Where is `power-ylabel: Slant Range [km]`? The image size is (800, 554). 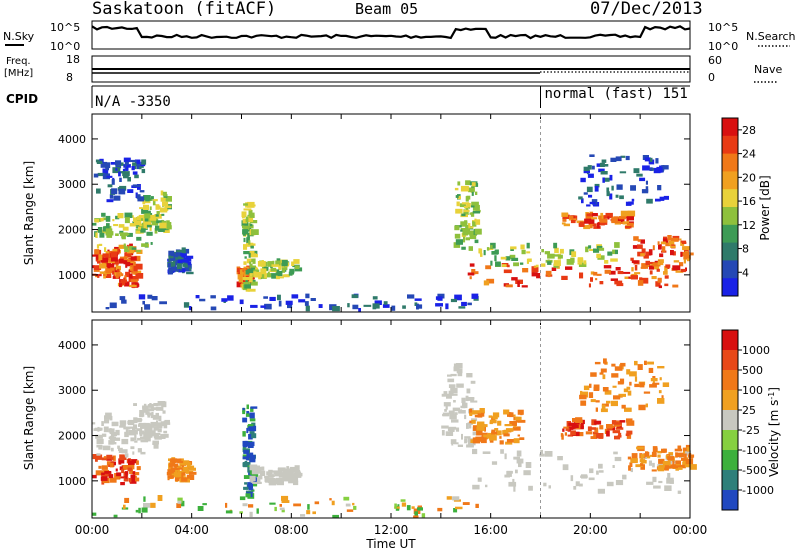 power-ylabel: Slant Range [km] is located at coordinates (29, 213).